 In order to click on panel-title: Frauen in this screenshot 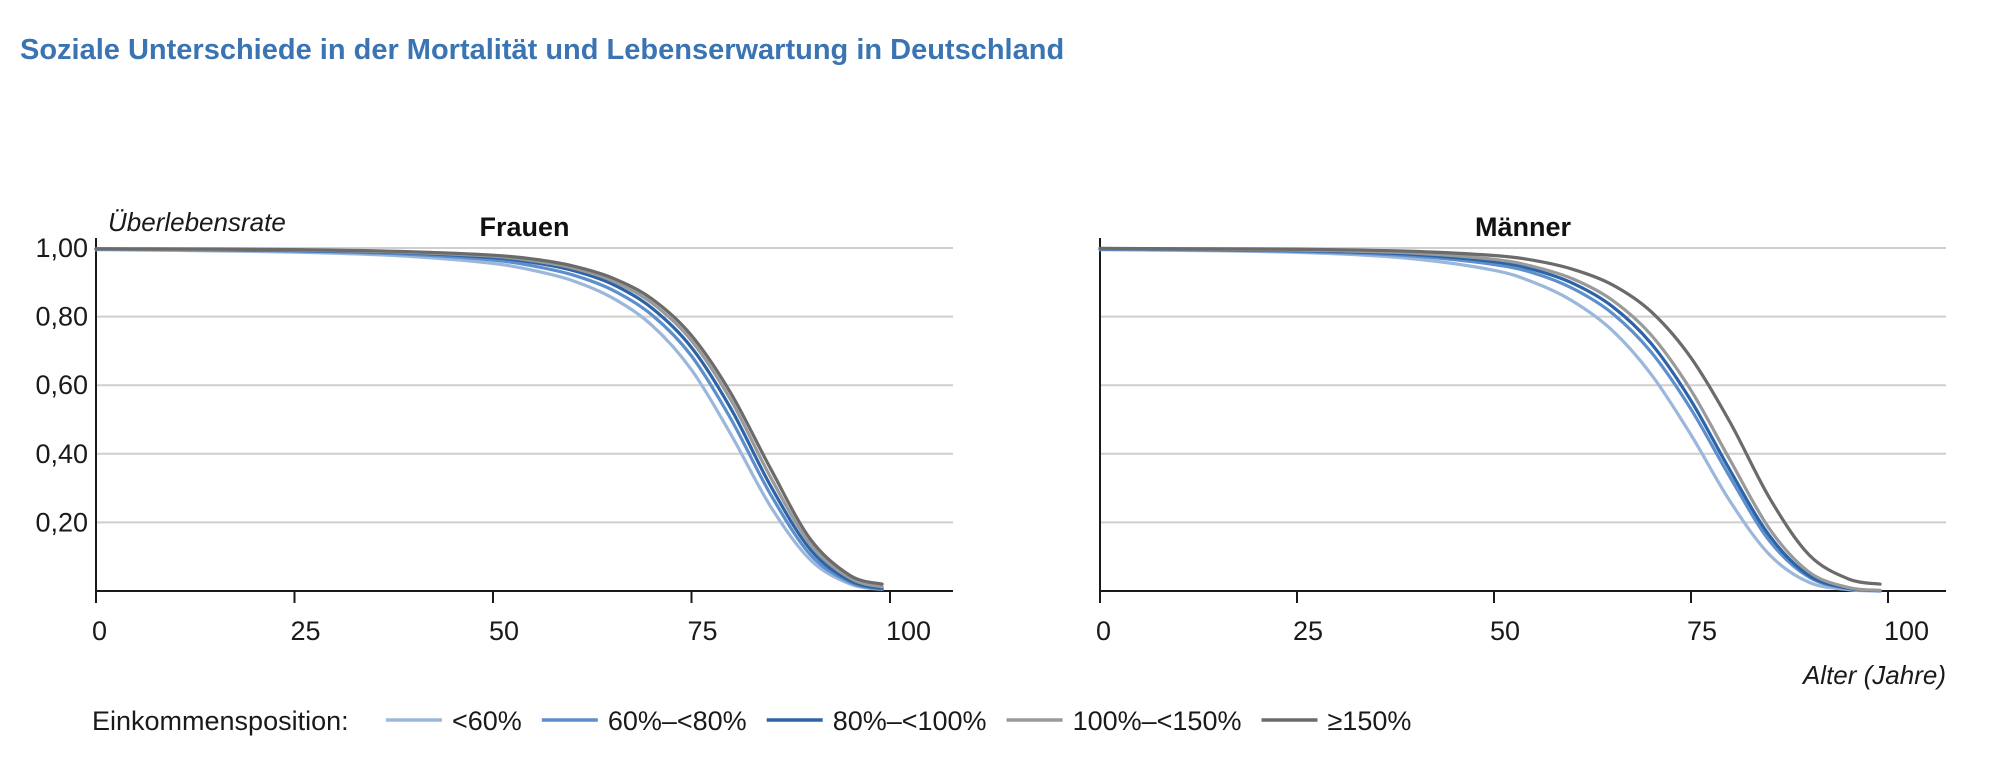, I will do `click(524, 227)`.